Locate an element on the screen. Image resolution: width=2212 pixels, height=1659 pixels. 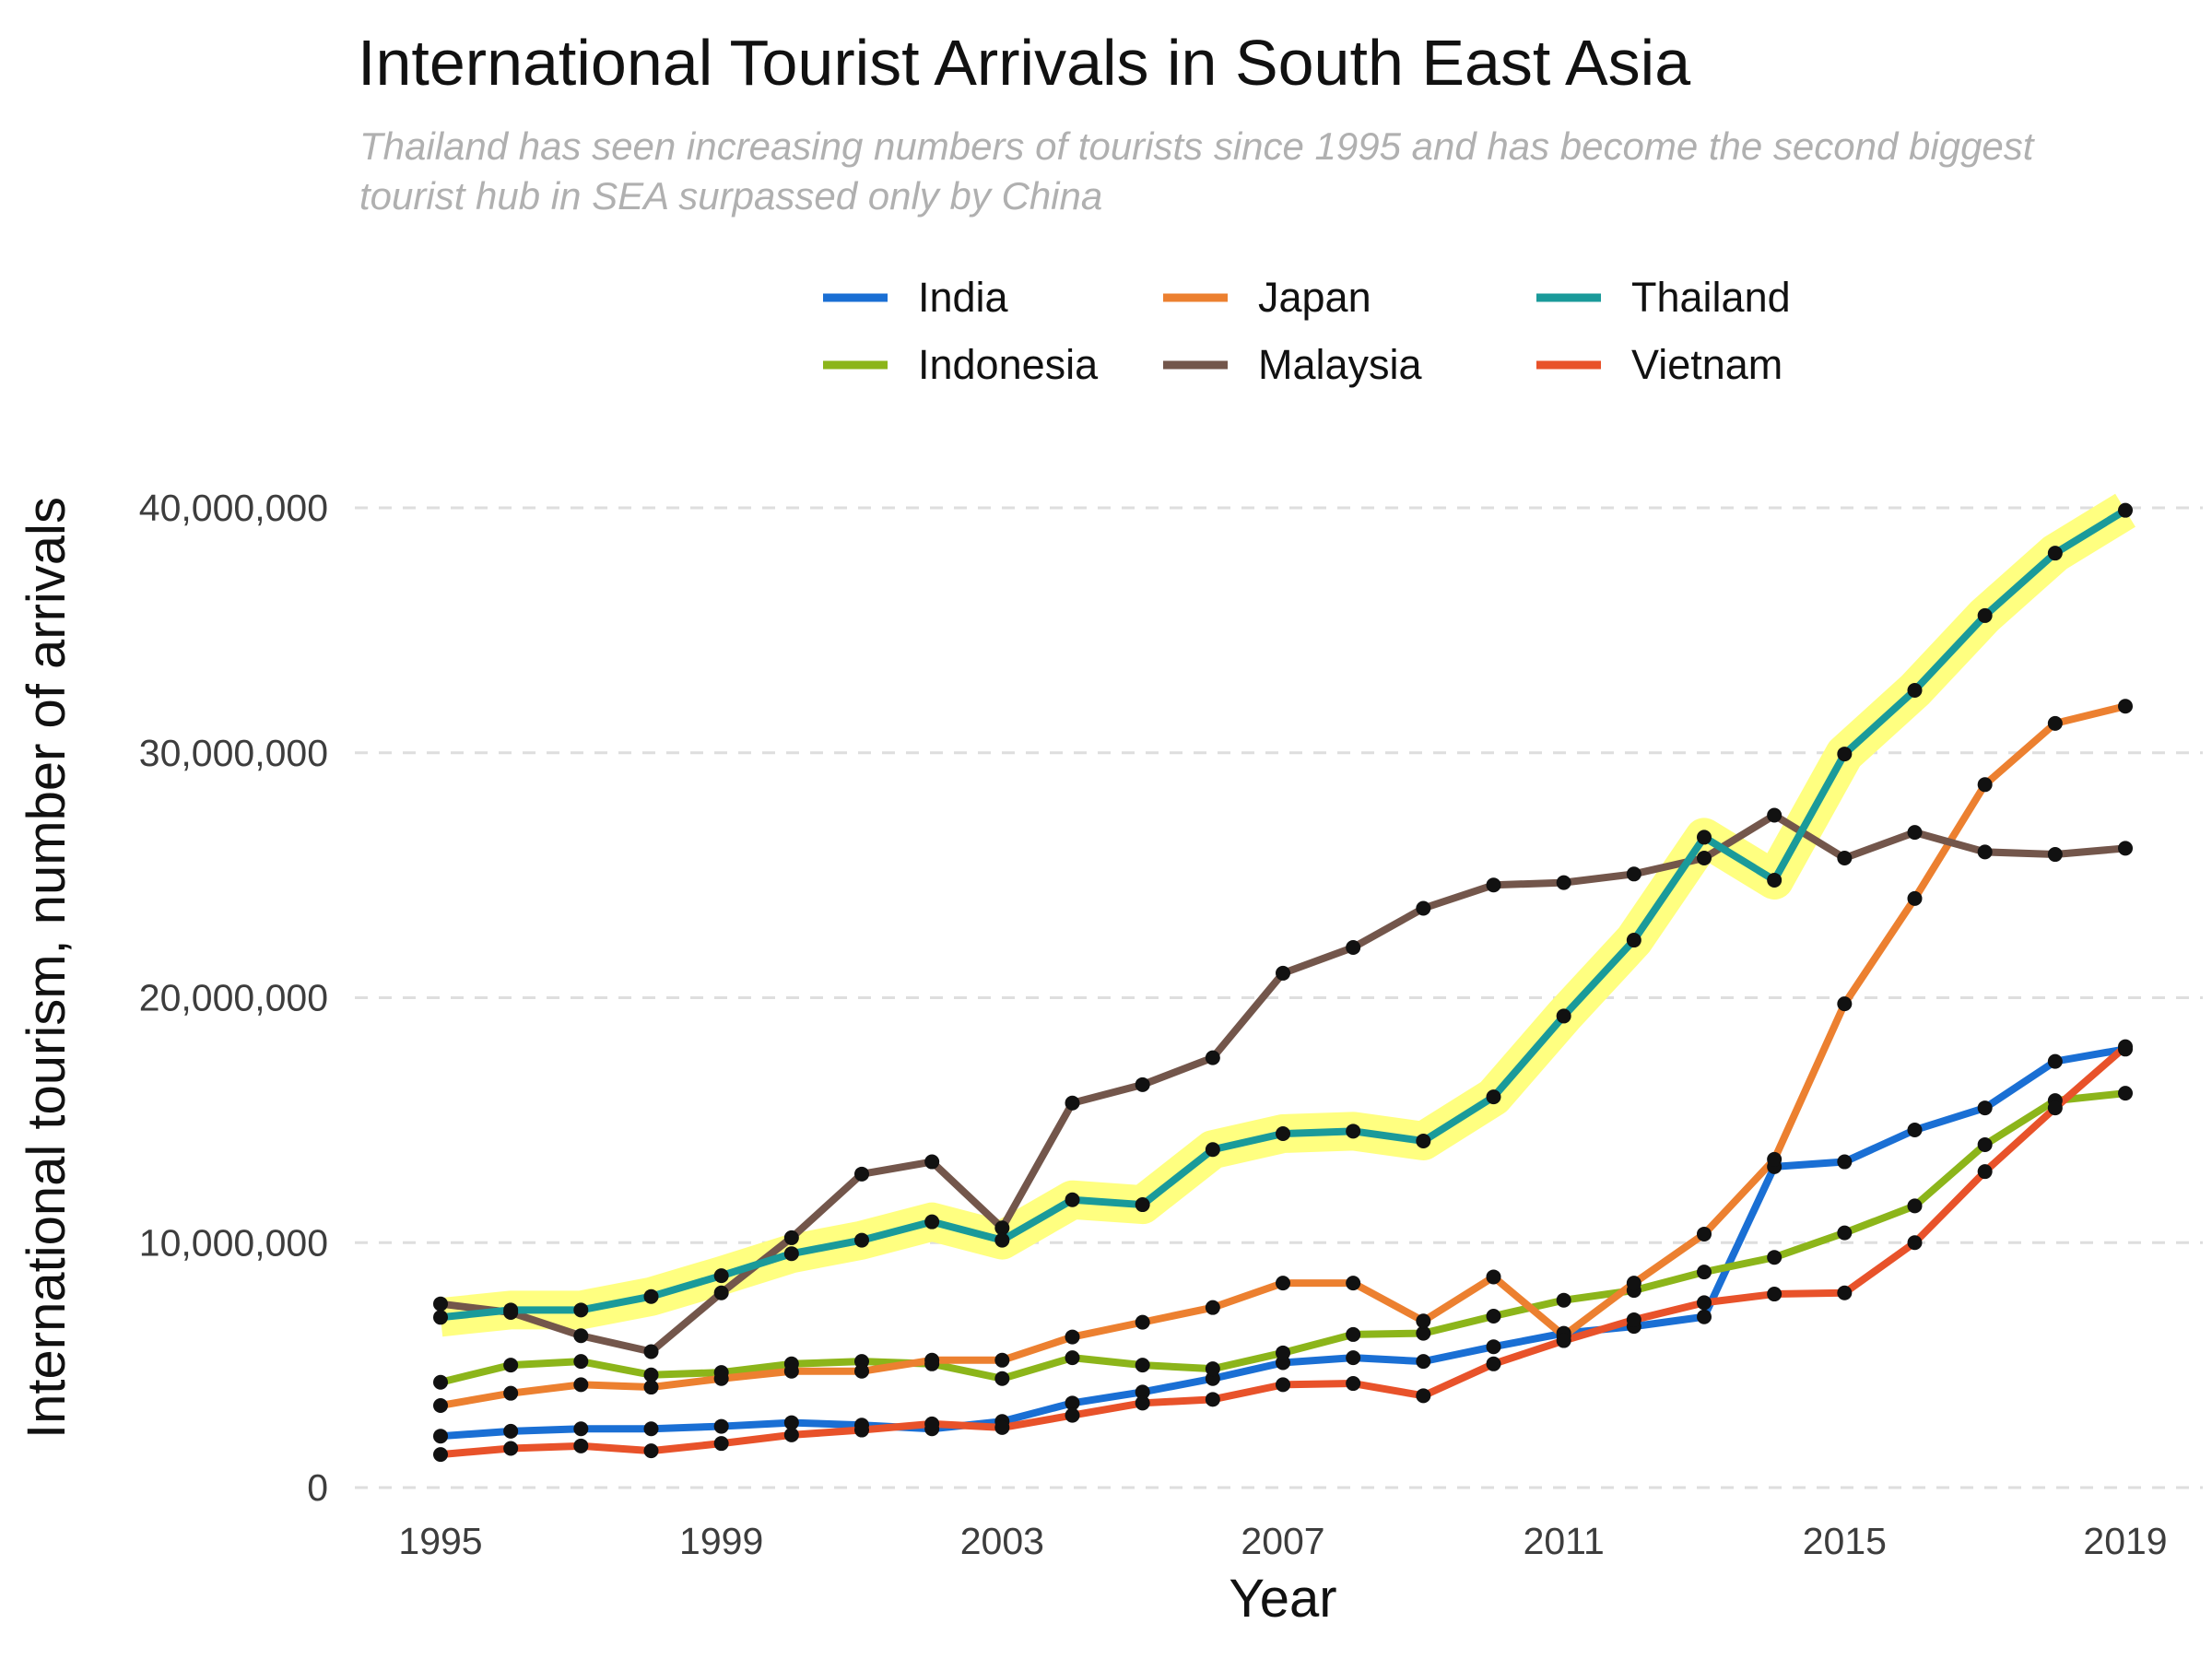
legend-label: Thailand is located at coordinates (1711, 297).